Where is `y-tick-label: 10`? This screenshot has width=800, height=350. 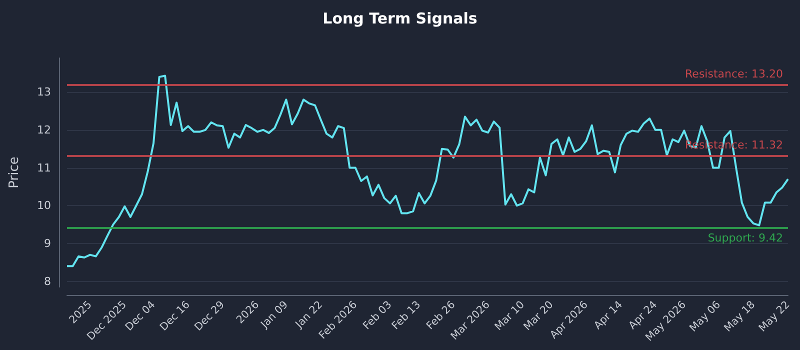 y-tick-label: 10 is located at coordinates (44, 205).